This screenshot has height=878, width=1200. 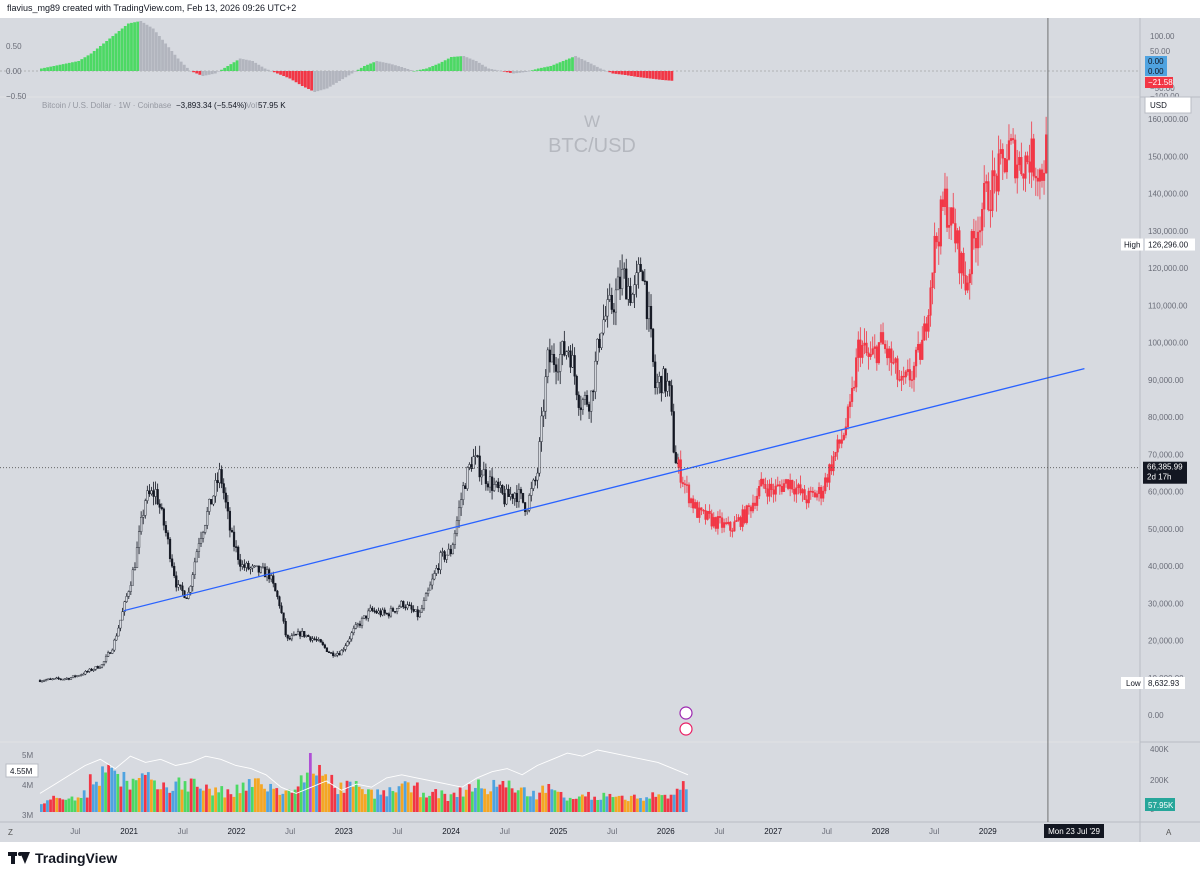 I want to click on y-tick-label: 140,000.00, so click(x=1168, y=194).